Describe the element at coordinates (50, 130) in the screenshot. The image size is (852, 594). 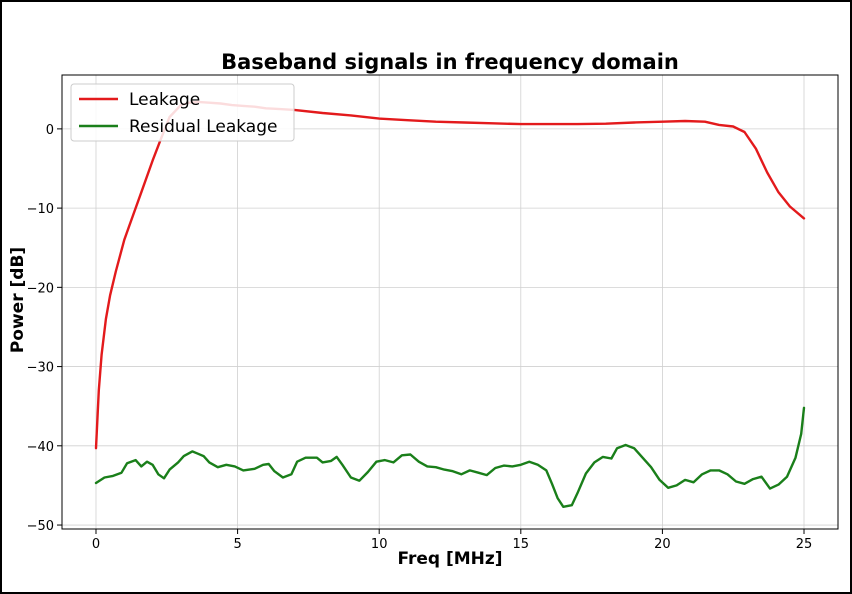
I see `y-tick-label: 0` at that location.